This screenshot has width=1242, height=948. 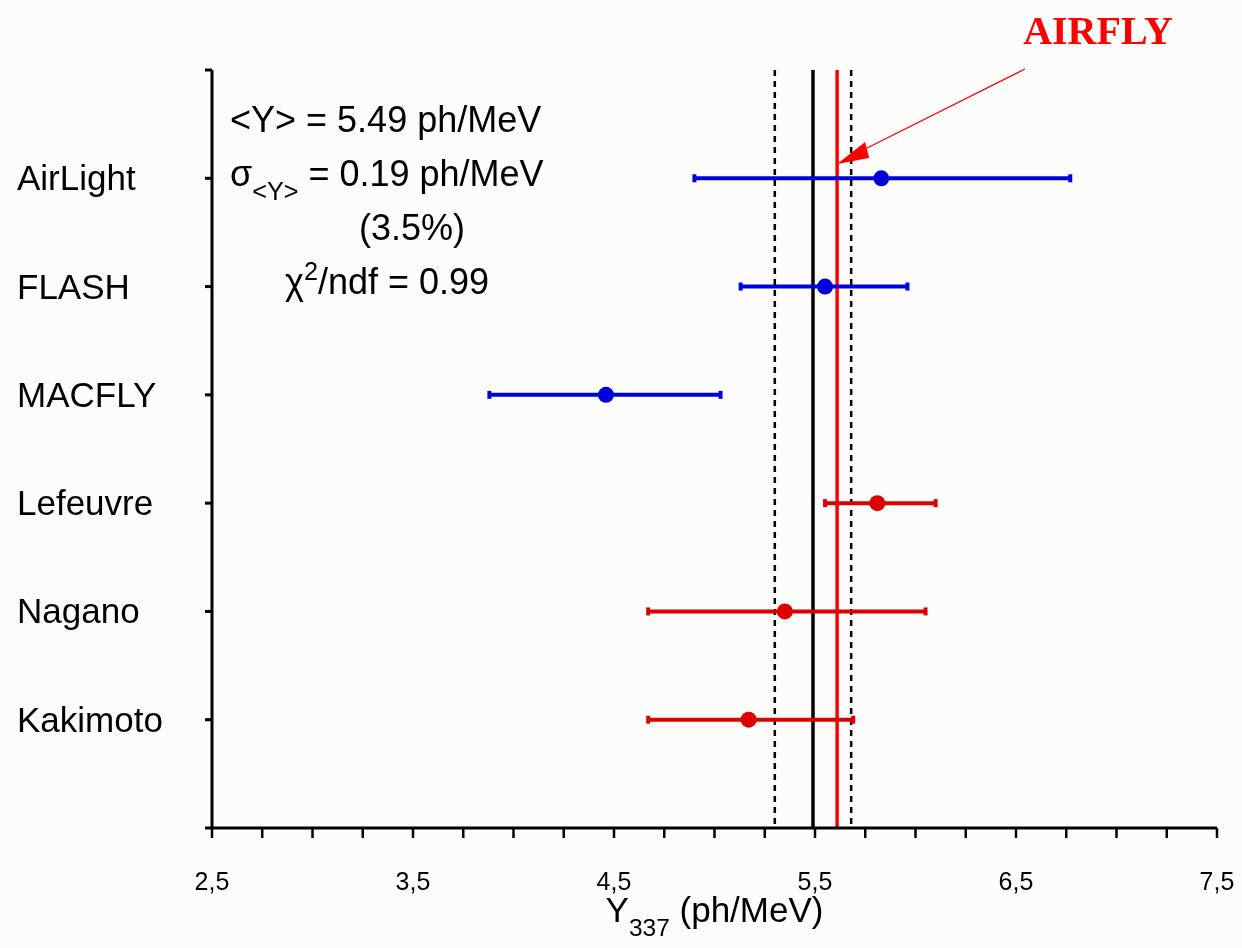 What do you see at coordinates (1098, 30) in the screenshot?
I see `ref-line-label: AIRFLY` at bounding box center [1098, 30].